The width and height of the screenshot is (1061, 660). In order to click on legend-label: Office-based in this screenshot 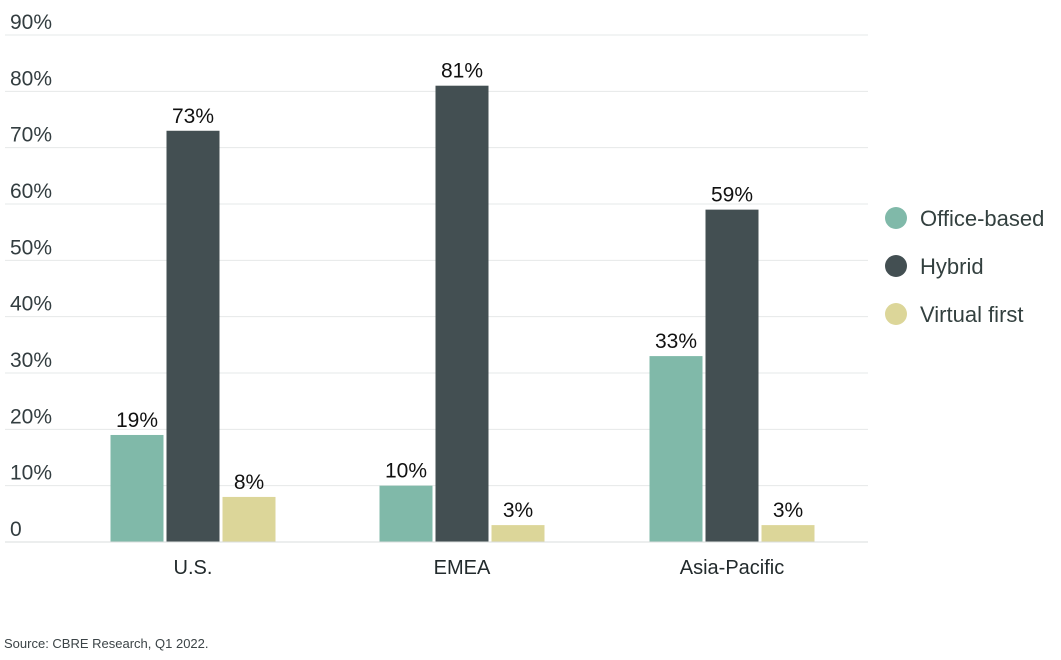, I will do `click(982, 218)`.